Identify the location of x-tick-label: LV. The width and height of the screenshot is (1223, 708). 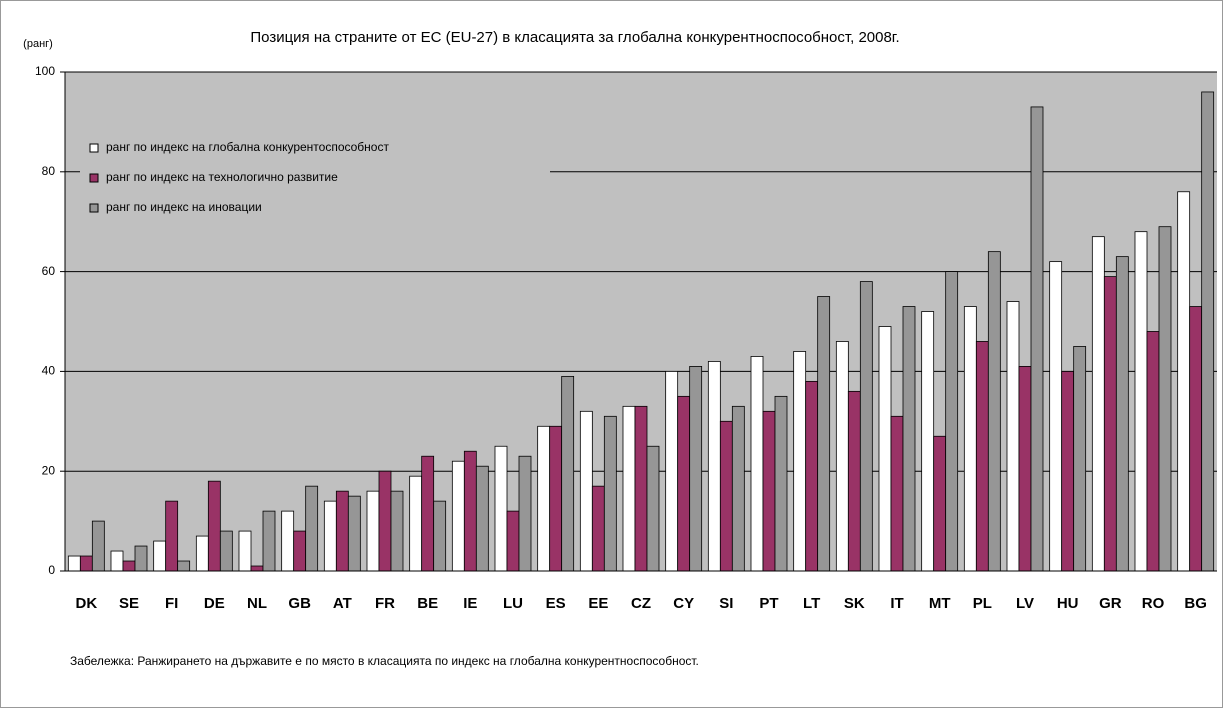
(1025, 603).